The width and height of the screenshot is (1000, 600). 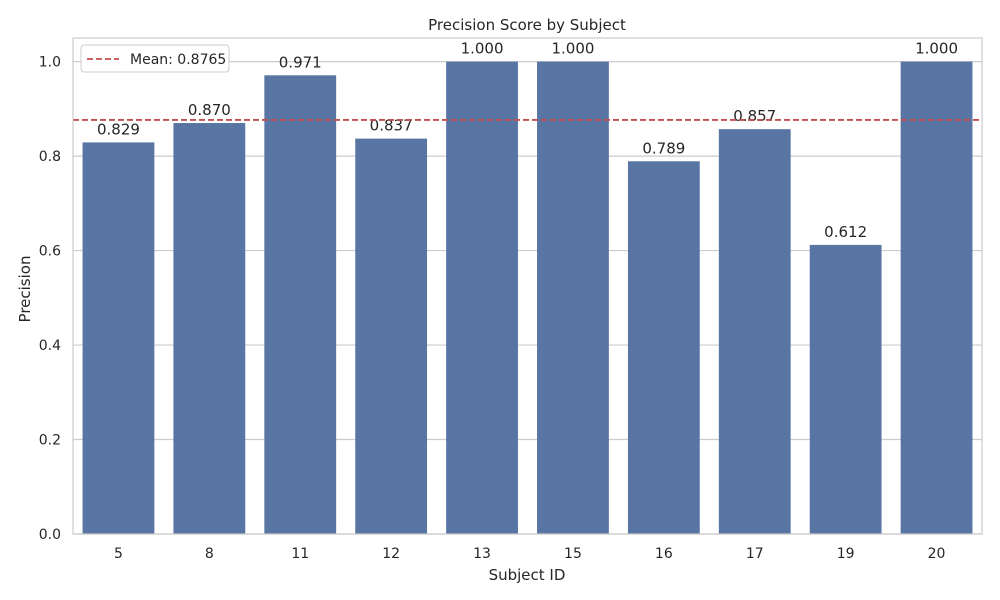 I want to click on y-tick-label: 0.2, so click(x=50, y=441).